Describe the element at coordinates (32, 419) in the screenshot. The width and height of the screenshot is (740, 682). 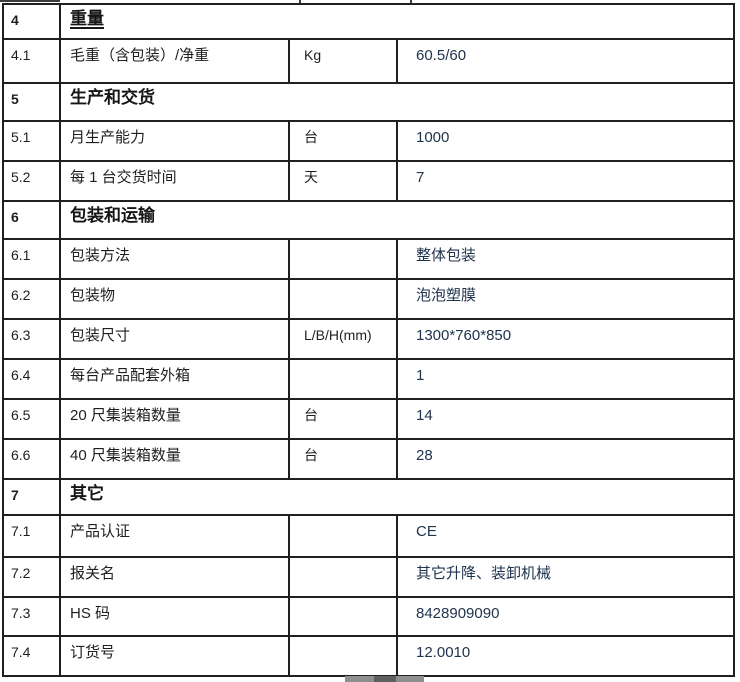
I see `row-number-cell: 6.5` at that location.